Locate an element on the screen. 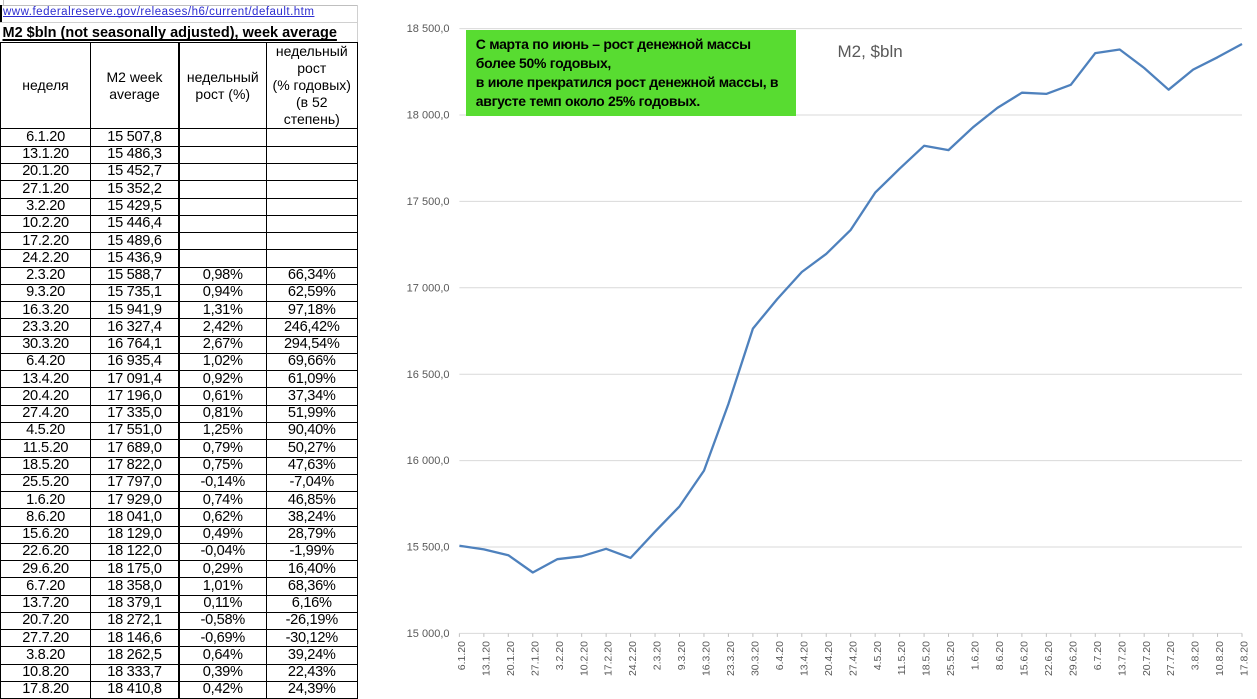 The height and width of the screenshot is (699, 1257). svg-text: 17 000,0 is located at coordinates (428, 288).